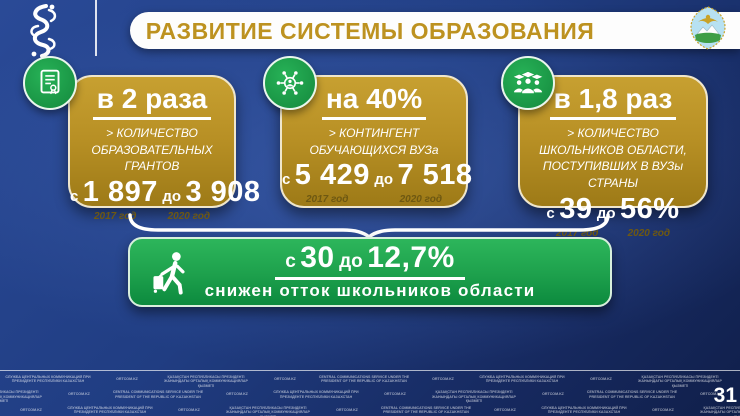  What do you see at coordinates (290, 83) in the screenshot?
I see `network-people-icon` at bounding box center [290, 83].